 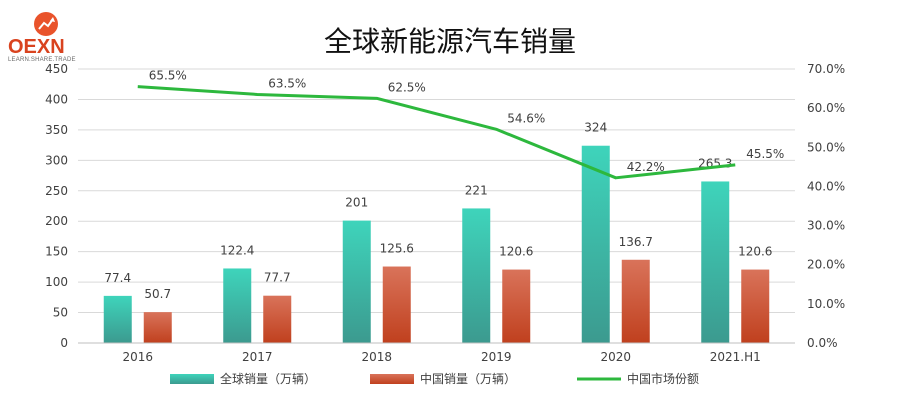 What do you see at coordinates (56, 160) in the screenshot?
I see `y-left-tick-label: 300` at bounding box center [56, 160].